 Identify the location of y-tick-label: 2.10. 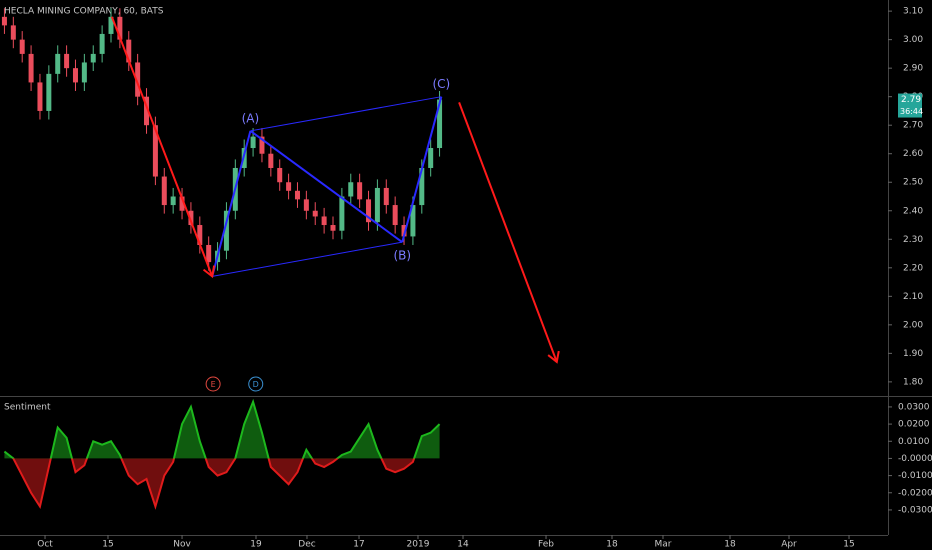
(913, 297).